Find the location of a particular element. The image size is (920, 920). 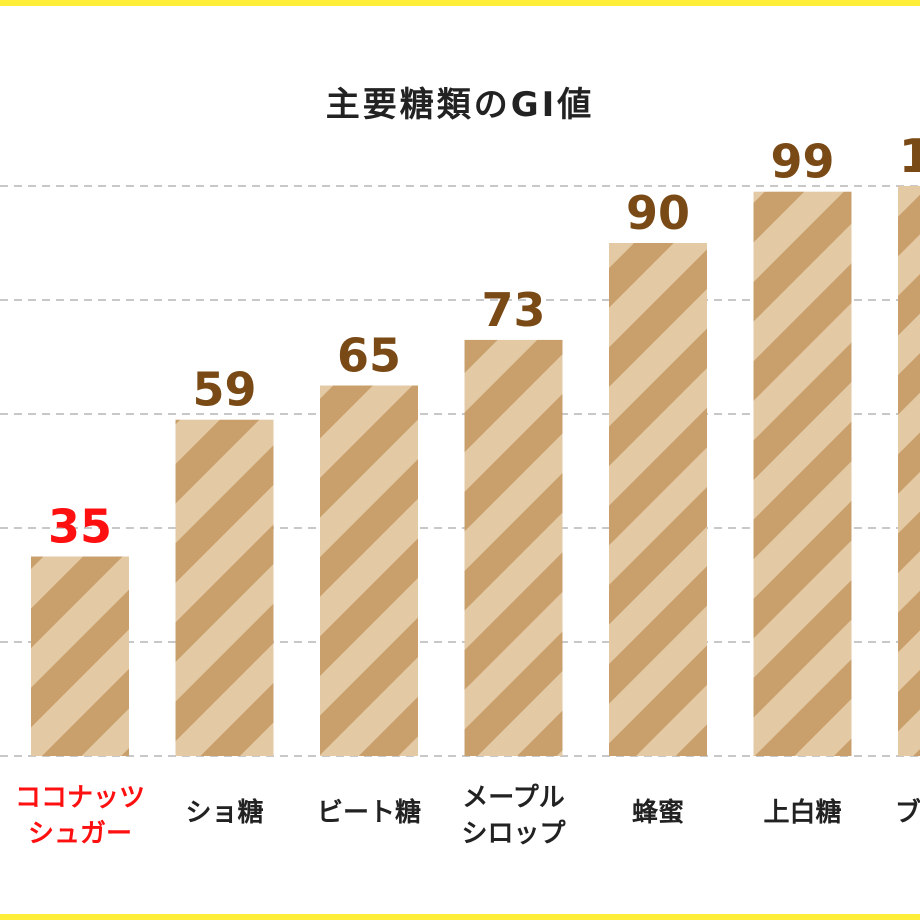

category-label-line: シュガー is located at coordinates (80, 834).